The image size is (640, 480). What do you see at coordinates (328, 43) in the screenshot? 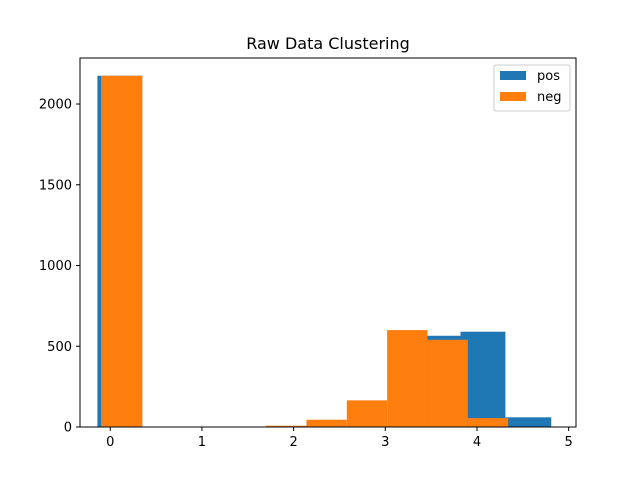
I see `chart-title: Raw Data Clustering` at bounding box center [328, 43].